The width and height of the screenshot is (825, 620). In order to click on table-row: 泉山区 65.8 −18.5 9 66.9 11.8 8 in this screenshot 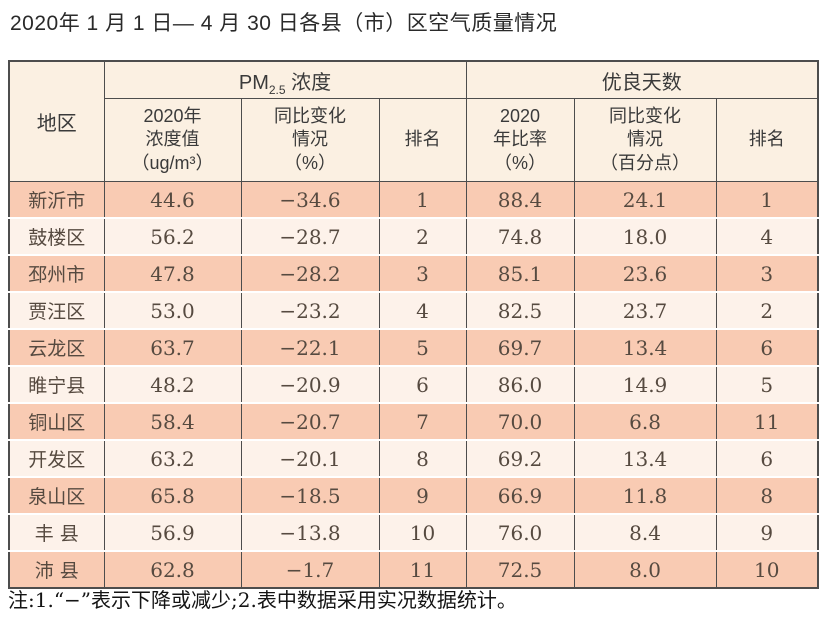, I will do `click(413, 495)`.